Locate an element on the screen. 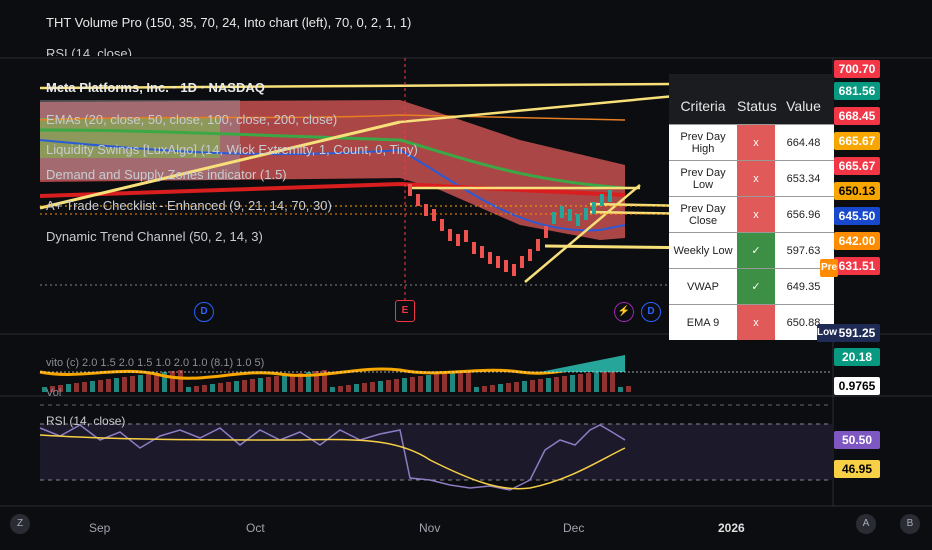 The image size is (932, 550). ema-line is located at coordinates (332, 159).